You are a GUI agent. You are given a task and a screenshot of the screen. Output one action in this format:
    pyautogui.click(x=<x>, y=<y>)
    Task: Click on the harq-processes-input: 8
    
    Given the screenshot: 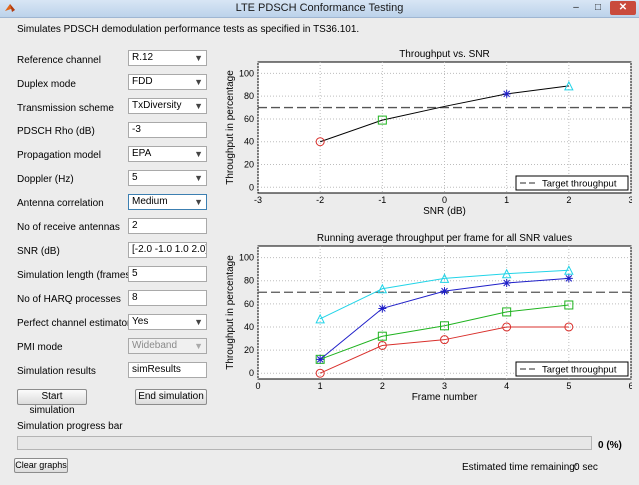 What is the action you would take?
    pyautogui.click(x=167, y=298)
    